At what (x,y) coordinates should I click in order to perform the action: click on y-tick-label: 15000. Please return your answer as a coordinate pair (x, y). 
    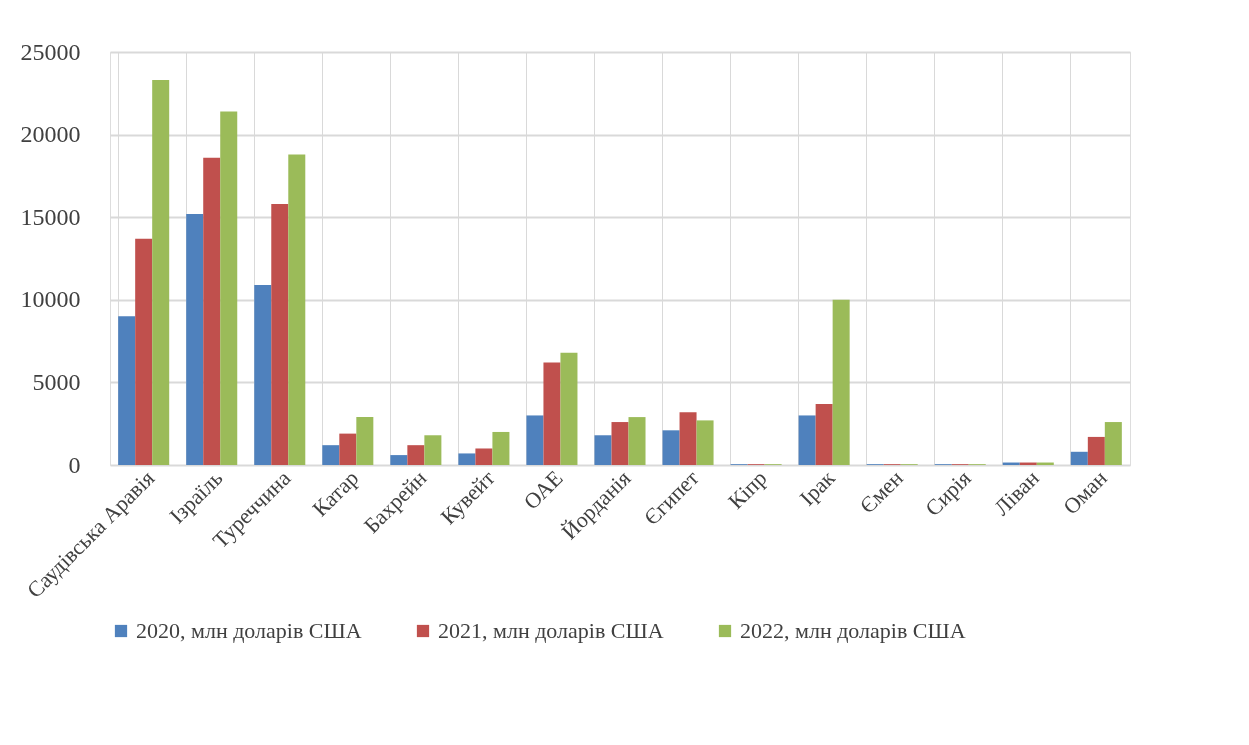
    Looking at the image, I should click on (50, 216).